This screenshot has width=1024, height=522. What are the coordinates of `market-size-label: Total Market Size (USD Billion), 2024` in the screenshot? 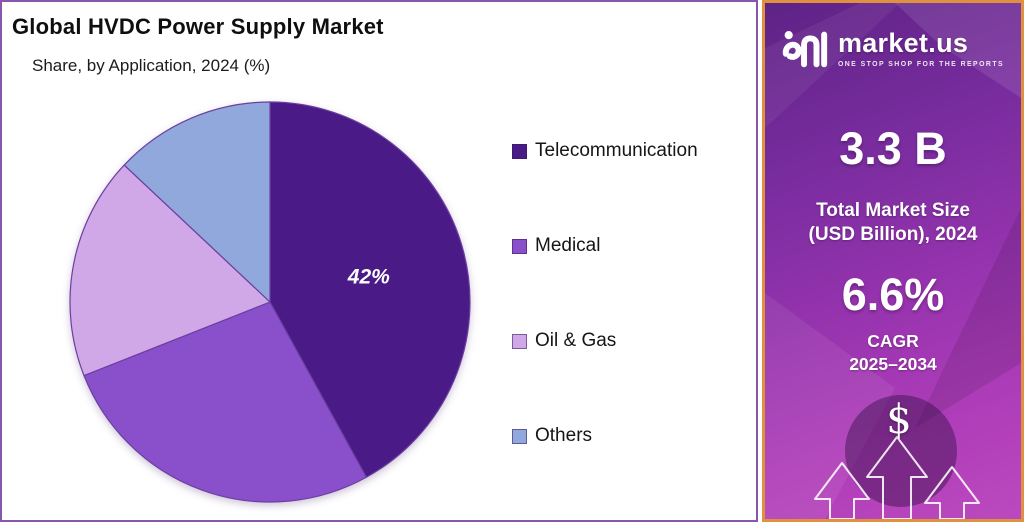 It's located at (893, 223).